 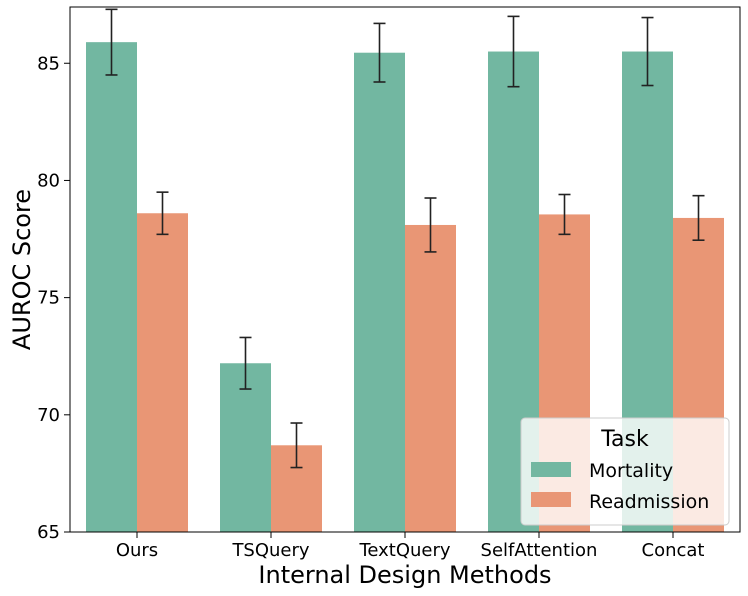 What do you see at coordinates (162, 372) in the screenshot?
I see `bar-readmission-ours` at bounding box center [162, 372].